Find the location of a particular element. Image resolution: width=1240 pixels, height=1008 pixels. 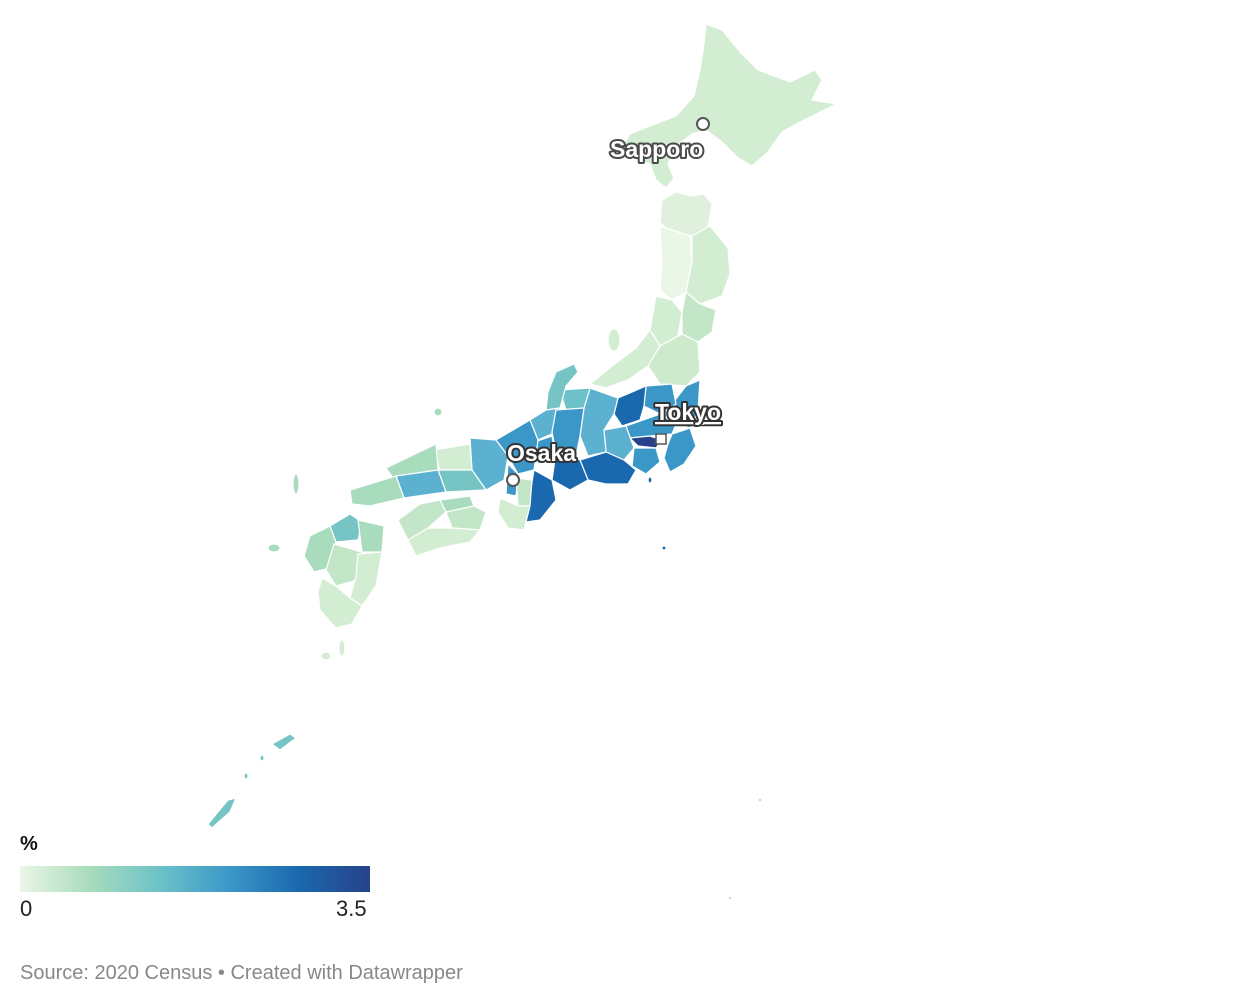

region-yamaguchi is located at coordinates (377, 491).